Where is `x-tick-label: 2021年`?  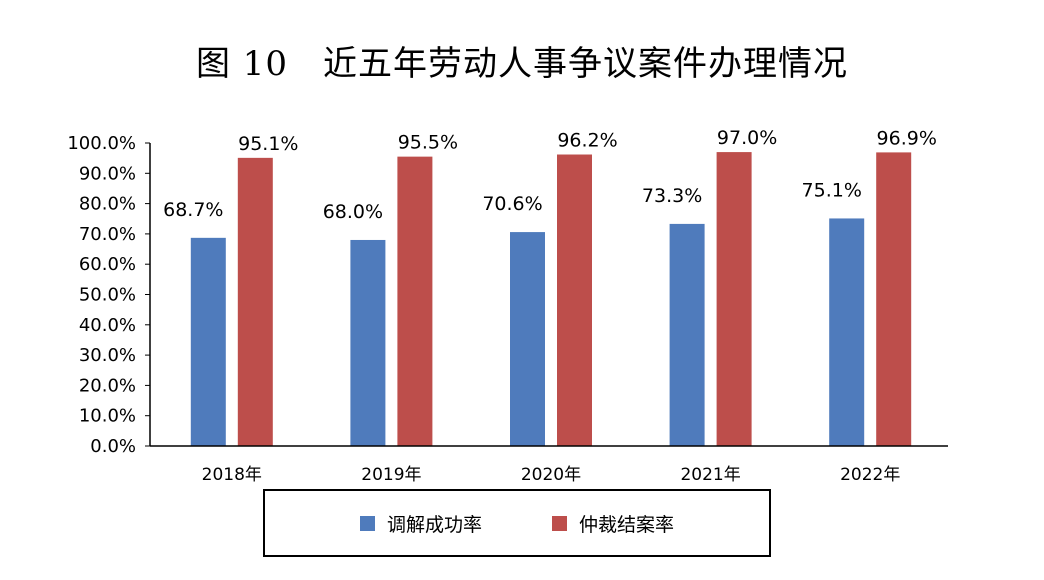 x-tick-label: 2021年 is located at coordinates (710, 475).